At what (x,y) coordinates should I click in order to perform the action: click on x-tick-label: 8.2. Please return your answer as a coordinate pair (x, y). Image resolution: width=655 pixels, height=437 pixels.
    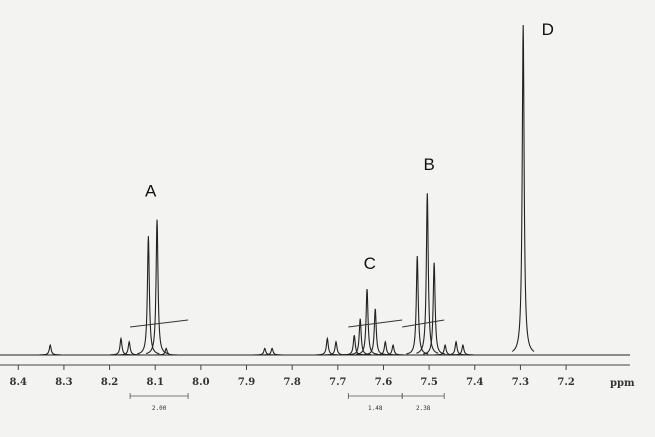
    Looking at the image, I should click on (109, 382).